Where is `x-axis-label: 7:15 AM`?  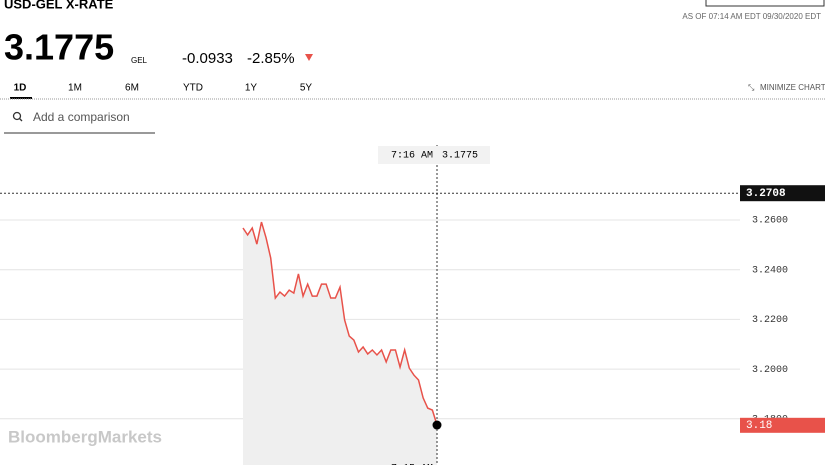
x-axis-label: 7:15 AM is located at coordinates (412, 464).